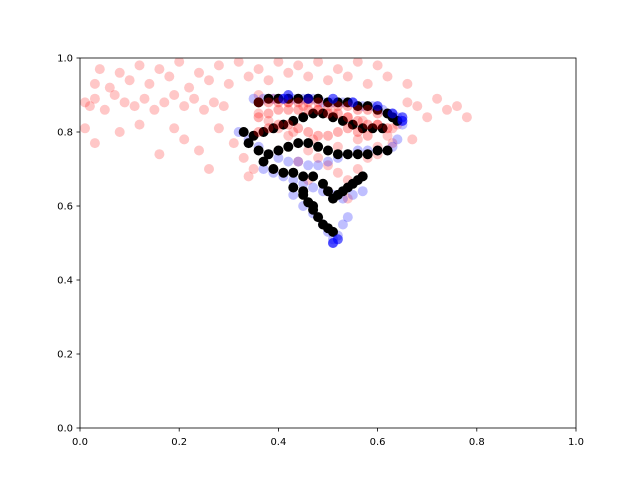  Describe the element at coordinates (278, 442) in the screenshot. I see `x-tick-label: 0.4` at that location.